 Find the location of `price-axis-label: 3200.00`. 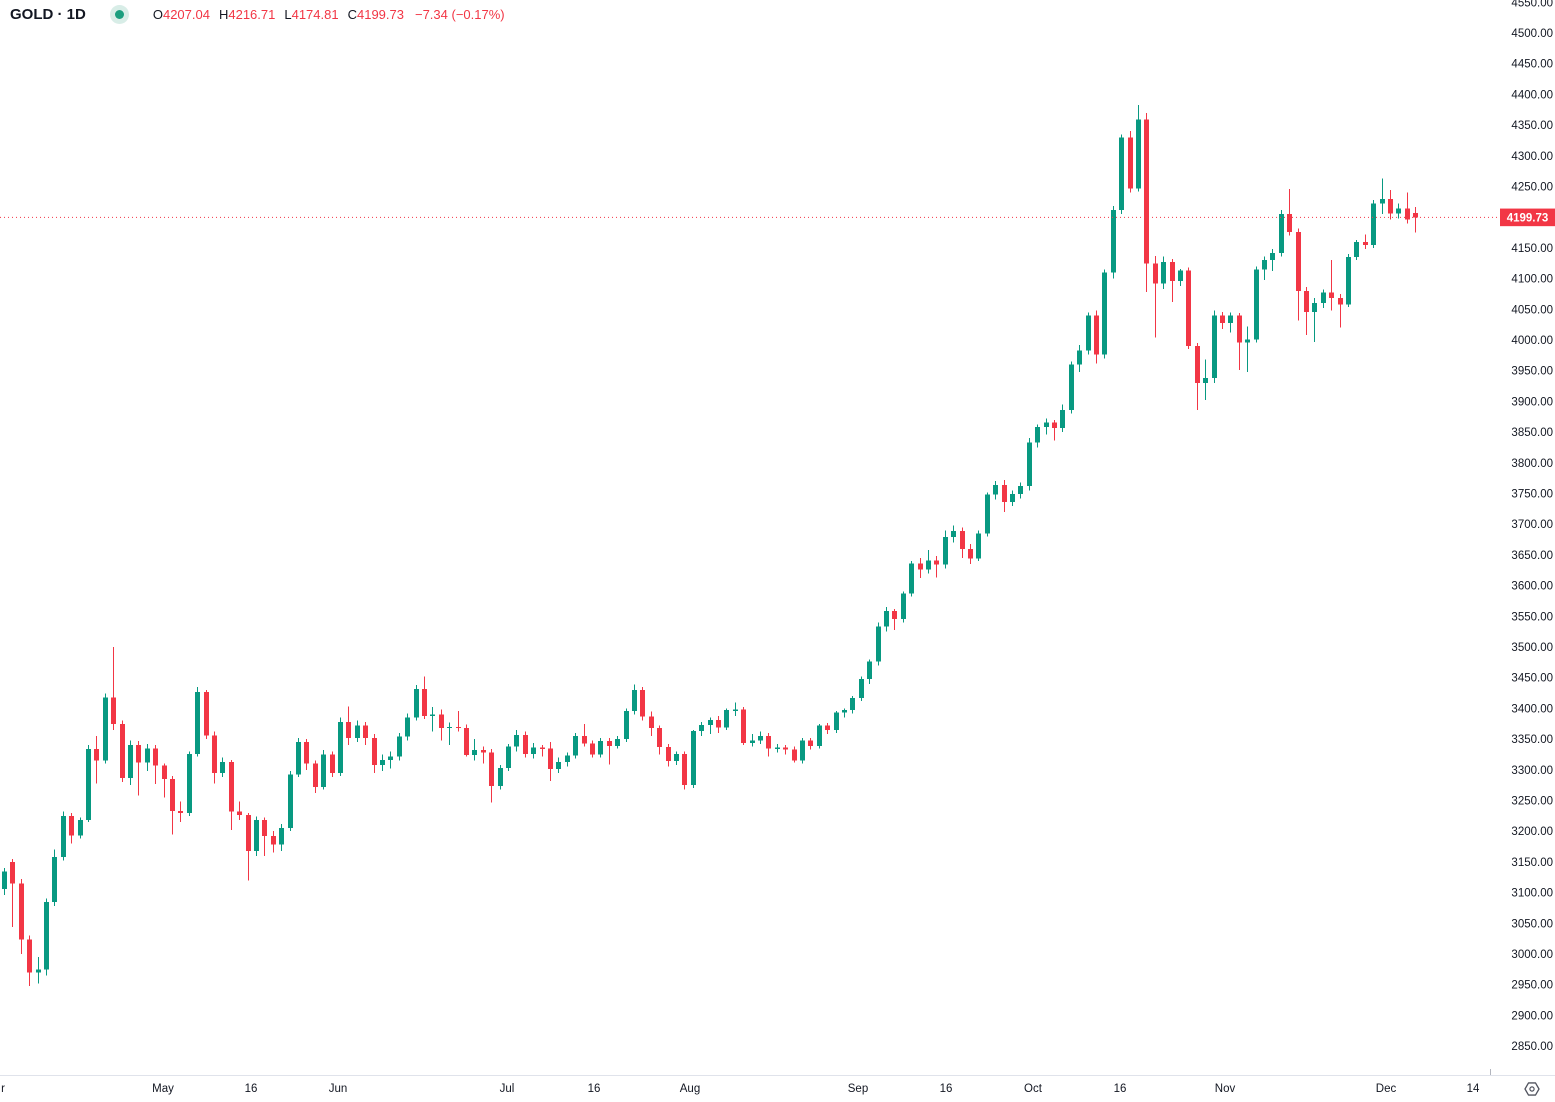

price-axis-label: 3200.00 is located at coordinates (1532, 832).